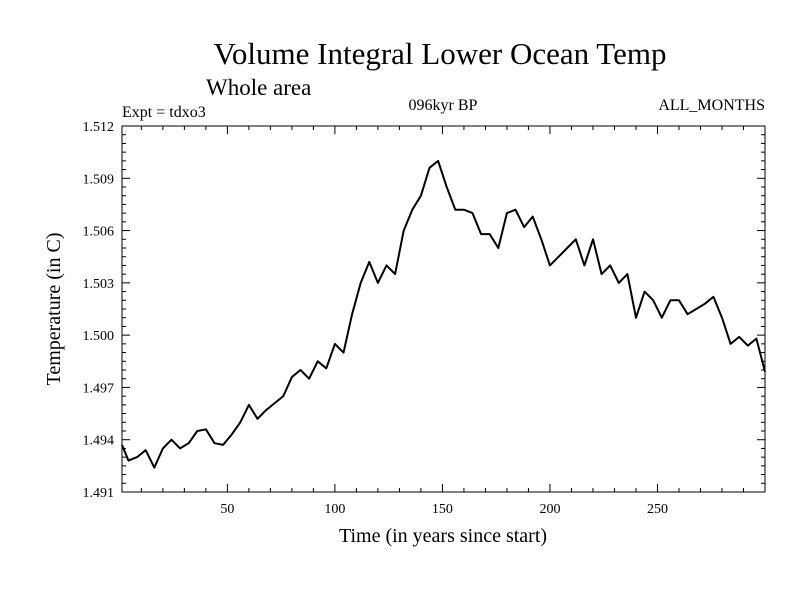  I want to click on y-tick-label: 1.491, so click(99, 493).